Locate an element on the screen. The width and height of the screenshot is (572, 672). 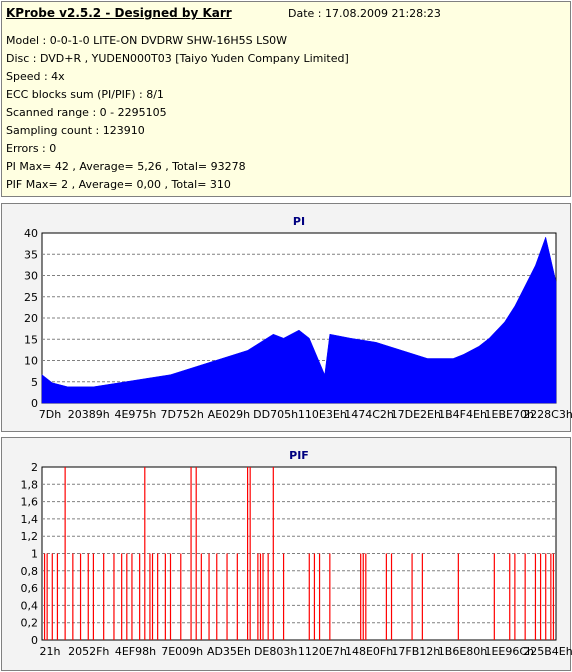
y-tick-label: 1,4 is located at coordinates (30, 519).